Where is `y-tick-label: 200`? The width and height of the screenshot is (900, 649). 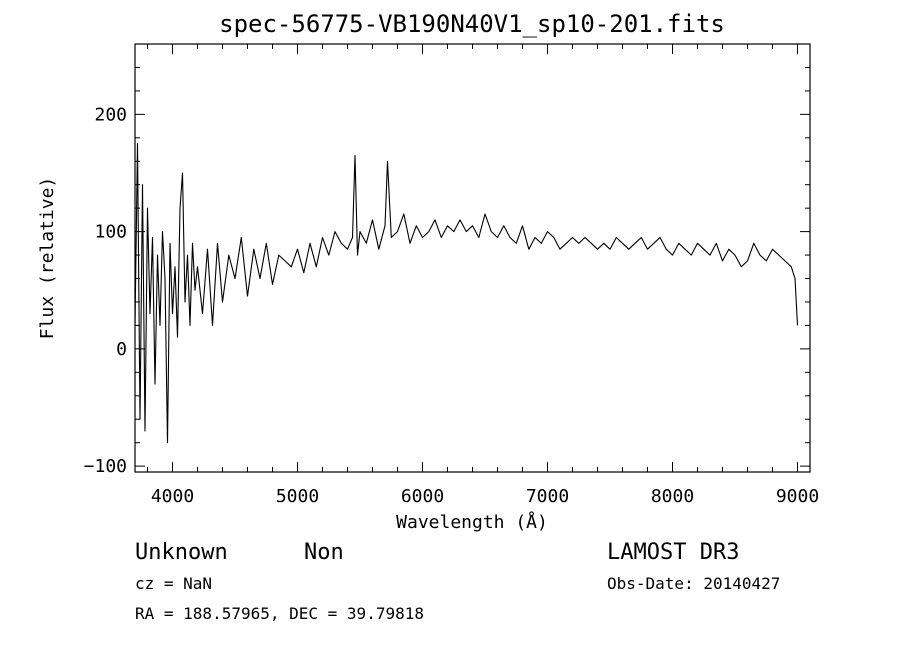 y-tick-label: 200 is located at coordinates (110, 114).